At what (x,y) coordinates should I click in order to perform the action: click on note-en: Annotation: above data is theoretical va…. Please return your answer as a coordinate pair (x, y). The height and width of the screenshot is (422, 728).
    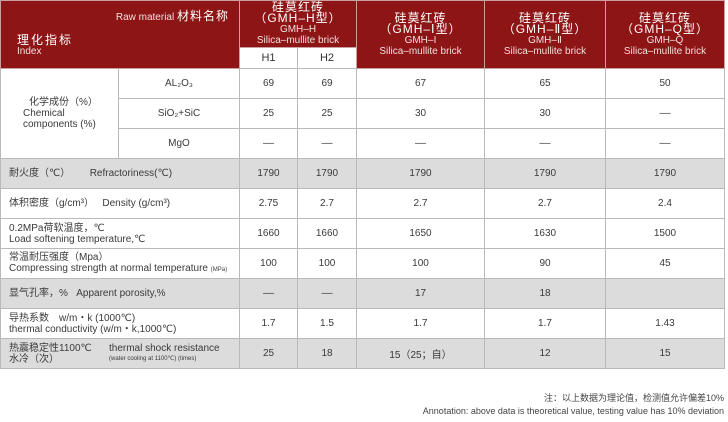
    Looking at the image, I should click on (573, 411).